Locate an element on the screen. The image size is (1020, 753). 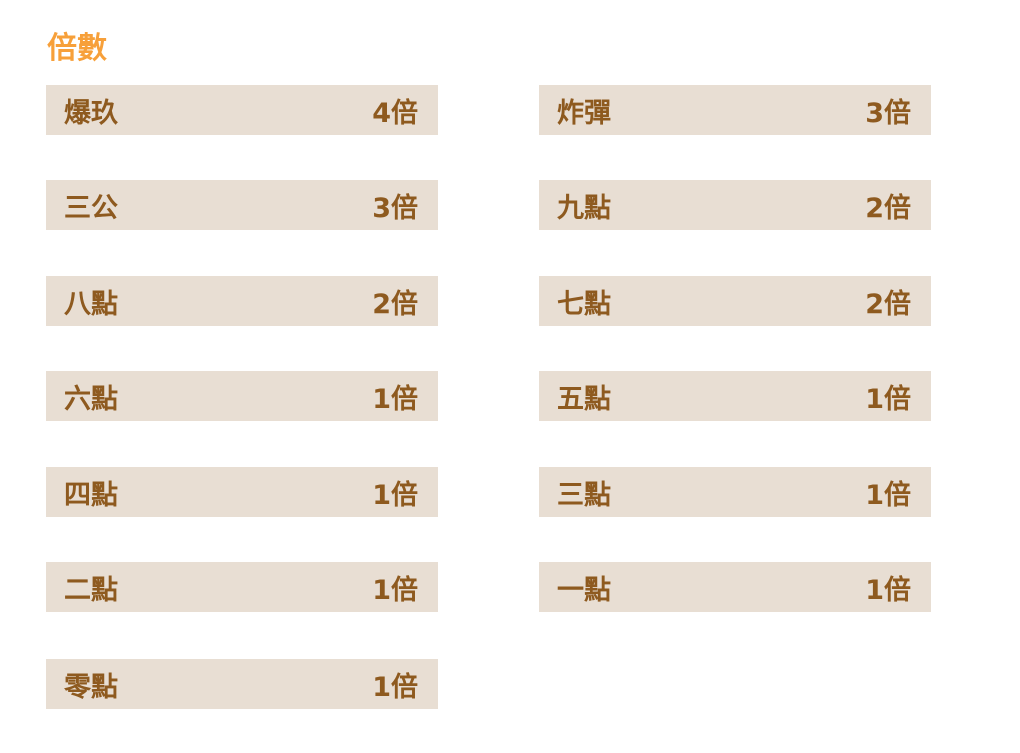
hand-name: 六點 is located at coordinates (91, 399).